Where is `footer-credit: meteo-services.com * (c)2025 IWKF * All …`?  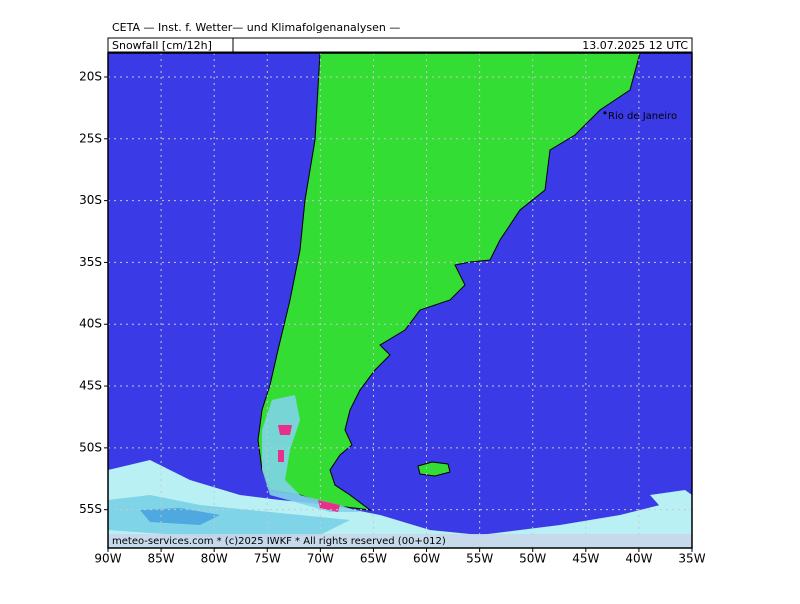 footer-credit: meteo-services.com * (c)2025 IWKF * All … is located at coordinates (279, 541).